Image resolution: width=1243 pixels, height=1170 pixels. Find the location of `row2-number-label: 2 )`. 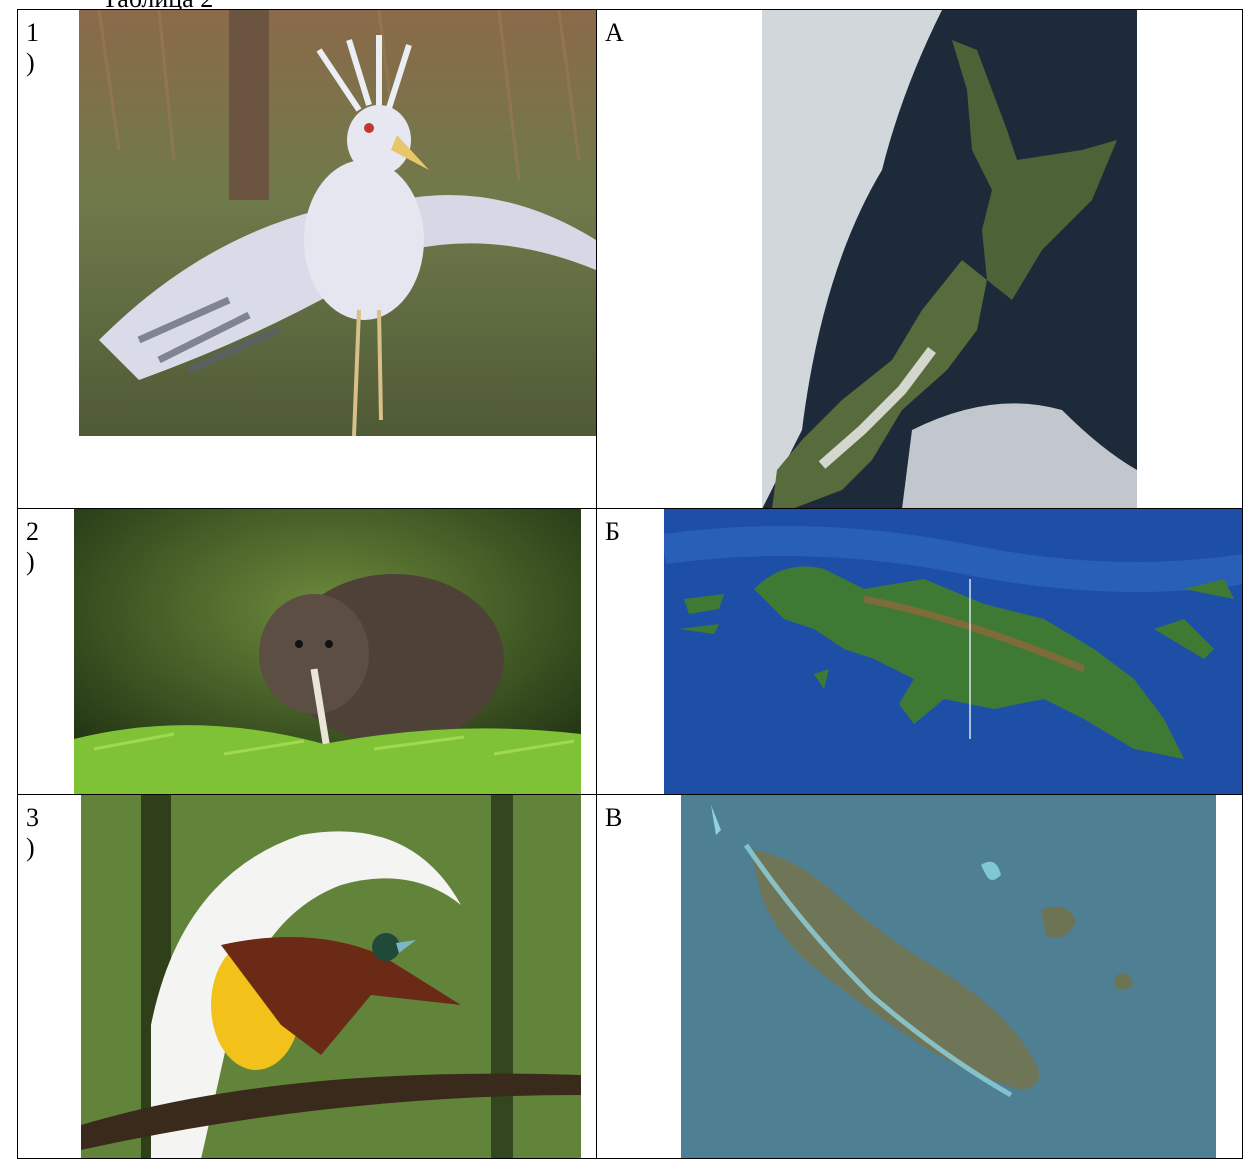

row2-number-label: 2 ) is located at coordinates (32, 546).